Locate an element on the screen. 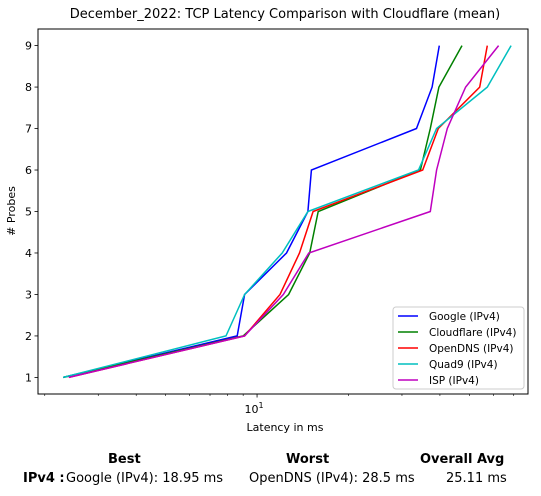 This screenshot has height=496, width=541. y-tick-label: 7 is located at coordinates (28, 129).